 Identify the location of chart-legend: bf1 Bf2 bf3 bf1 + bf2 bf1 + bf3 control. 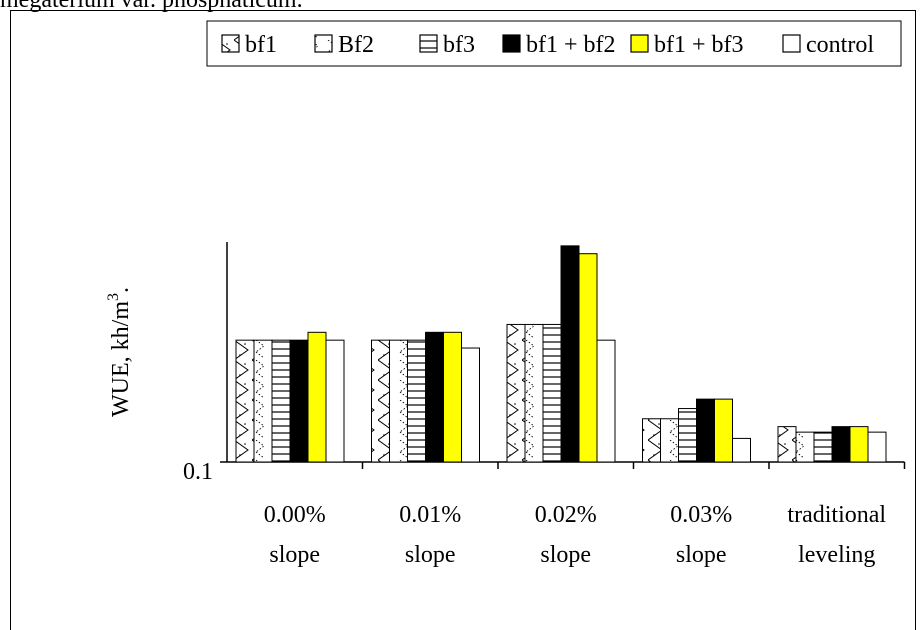
(554, 43).